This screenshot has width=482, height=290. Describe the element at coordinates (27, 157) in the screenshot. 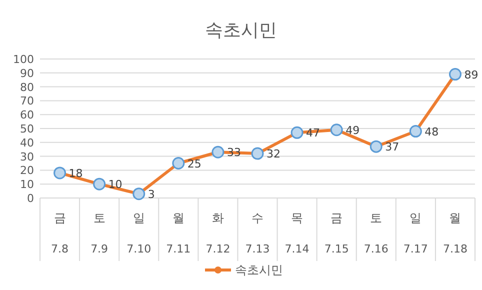

I see `y-tick-label: 30` at that location.